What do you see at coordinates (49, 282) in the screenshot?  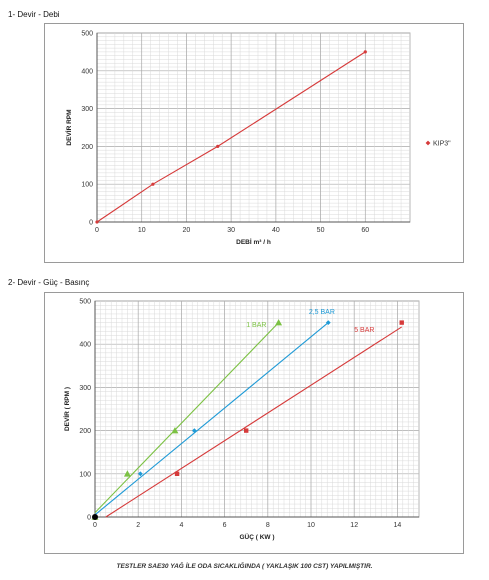 I see `section-2-title: 2- Devir - Güç - Basınç` at bounding box center [49, 282].